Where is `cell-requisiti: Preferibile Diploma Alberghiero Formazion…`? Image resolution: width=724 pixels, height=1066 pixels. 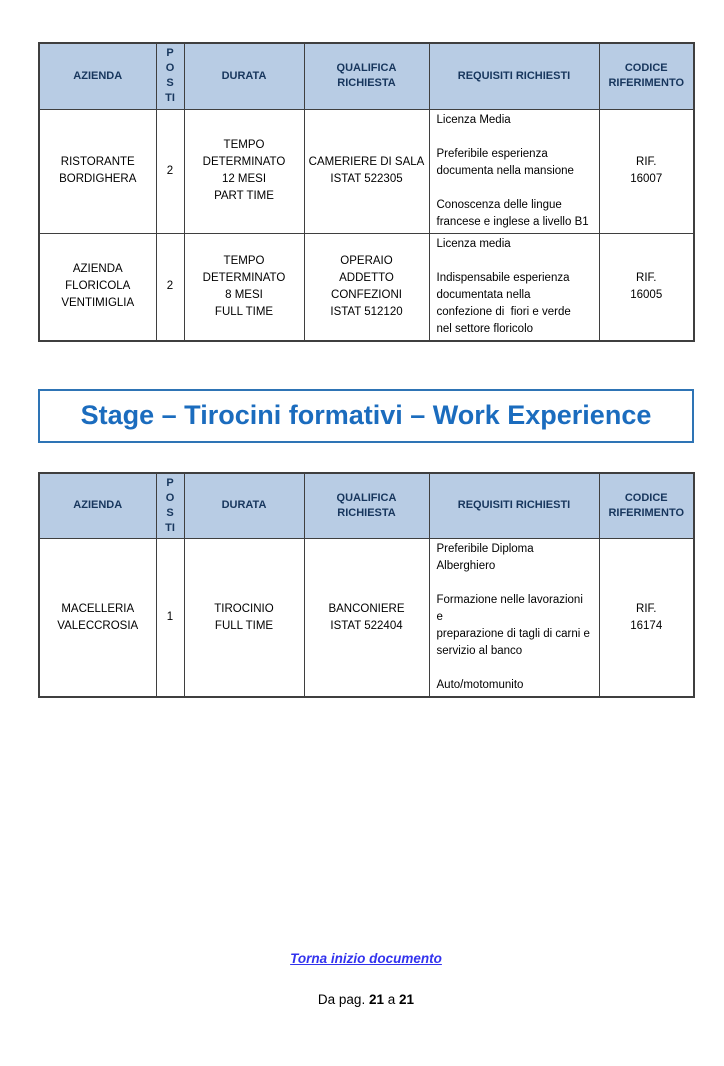
cell-requisiti: Preferibile Diploma Alberghiero Formazion… is located at coordinates (514, 618).